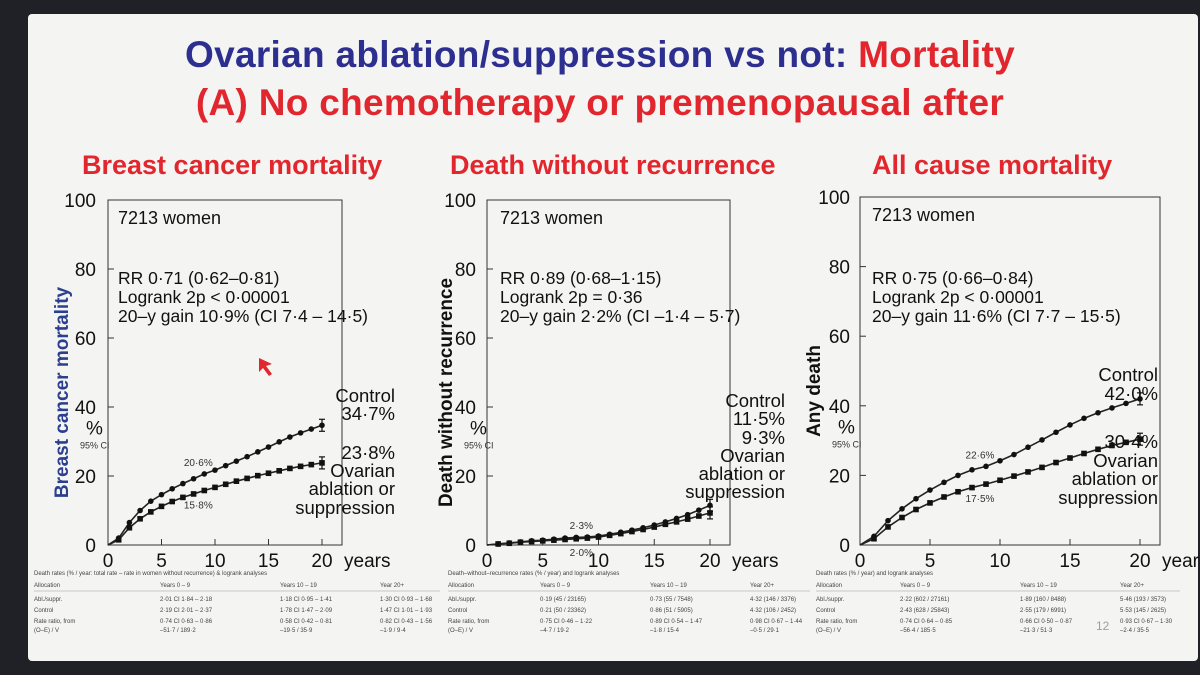 This screenshot has width=1200, height=675. What do you see at coordinates (581, 553) in the screenshot?
I see `point-annotation: 2·0%` at bounding box center [581, 553].